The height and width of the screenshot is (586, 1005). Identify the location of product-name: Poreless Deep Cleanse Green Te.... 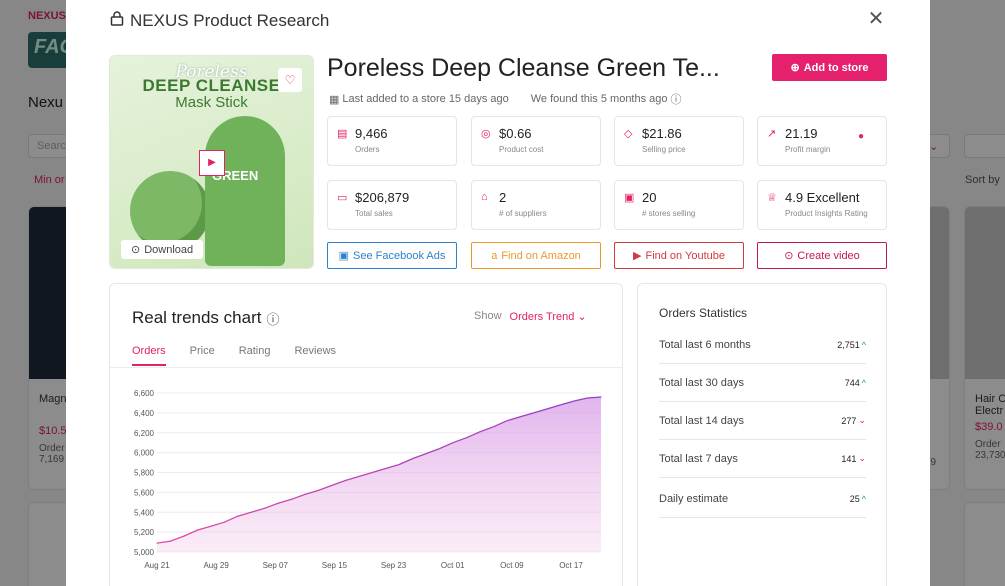
(523, 68).